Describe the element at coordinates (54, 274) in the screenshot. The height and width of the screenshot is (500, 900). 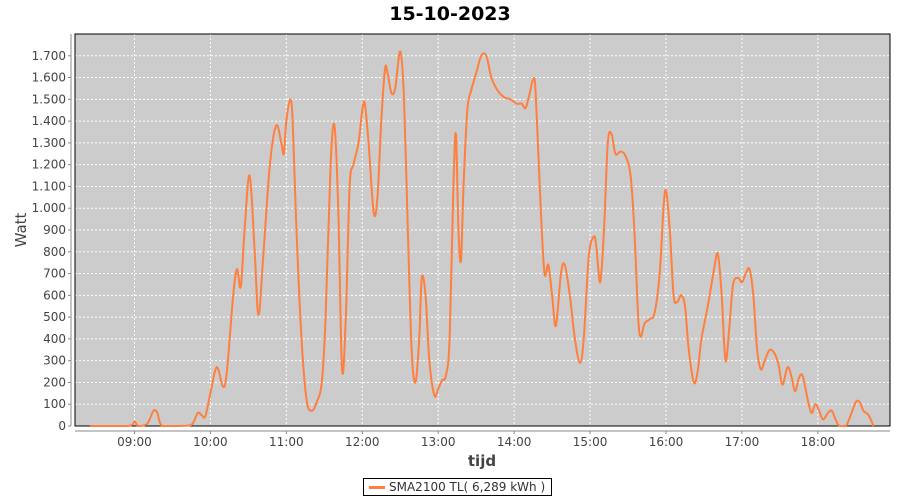
I see `y-tick-label: 700` at that location.